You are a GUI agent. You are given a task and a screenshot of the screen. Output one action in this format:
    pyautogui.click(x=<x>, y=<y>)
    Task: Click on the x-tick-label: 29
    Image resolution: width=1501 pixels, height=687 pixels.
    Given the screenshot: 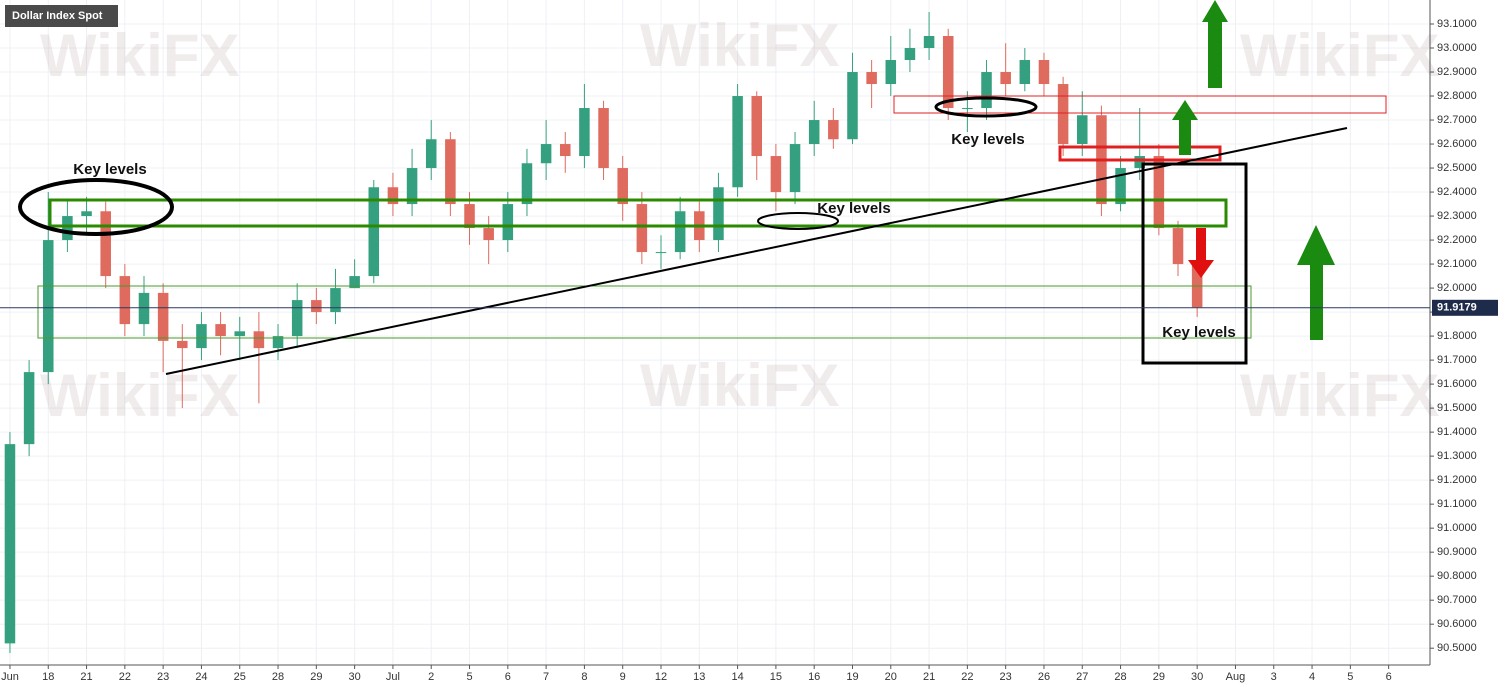 What is the action you would take?
    pyautogui.click(x=316, y=677)
    